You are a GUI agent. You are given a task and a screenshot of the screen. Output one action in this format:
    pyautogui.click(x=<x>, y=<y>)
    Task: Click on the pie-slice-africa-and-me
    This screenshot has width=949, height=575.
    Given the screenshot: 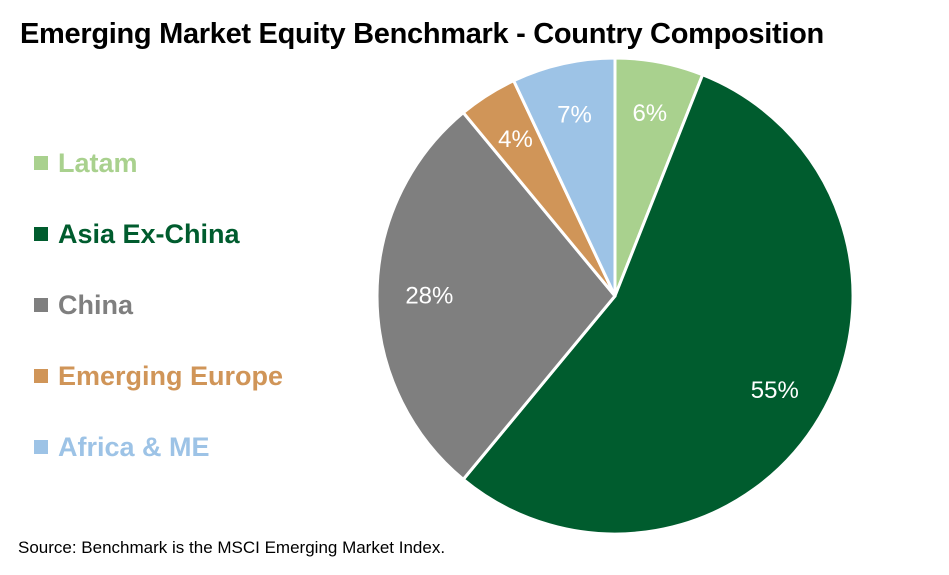 What is the action you would take?
    pyautogui.click(x=564, y=177)
    